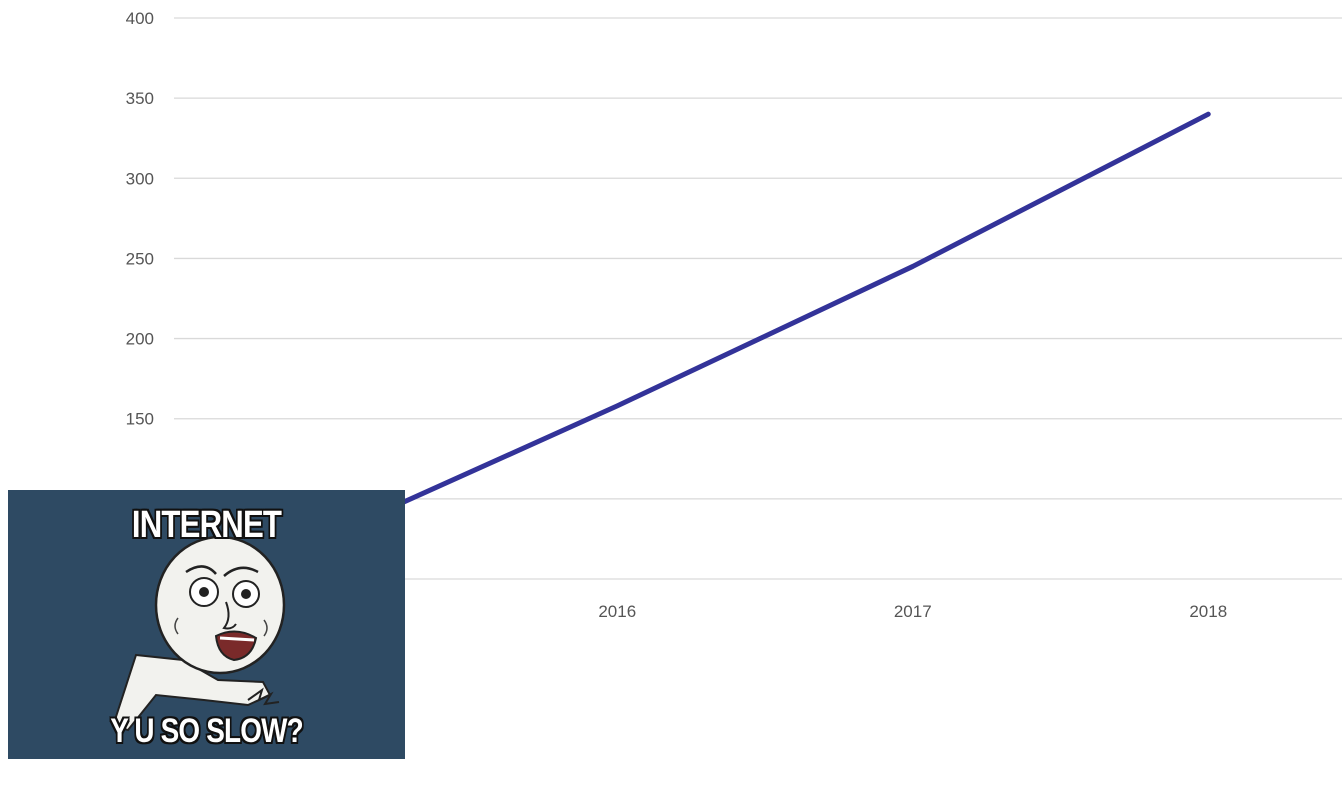  Describe the element at coordinates (206, 525) in the screenshot. I see `meme-top-text: INTERNET` at that location.